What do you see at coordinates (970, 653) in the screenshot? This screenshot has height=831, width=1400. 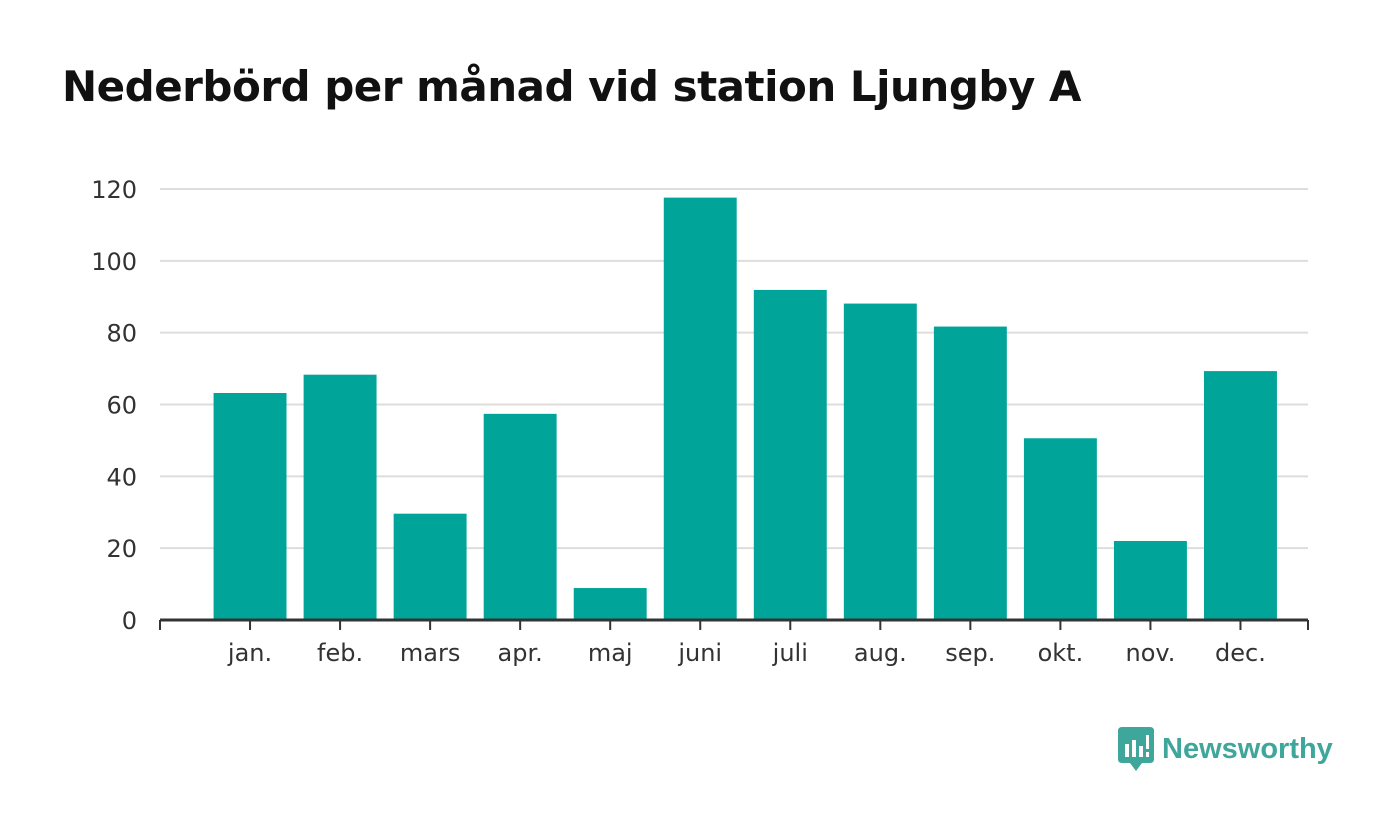 I see `x-tick-label: sep.` at bounding box center [970, 653].